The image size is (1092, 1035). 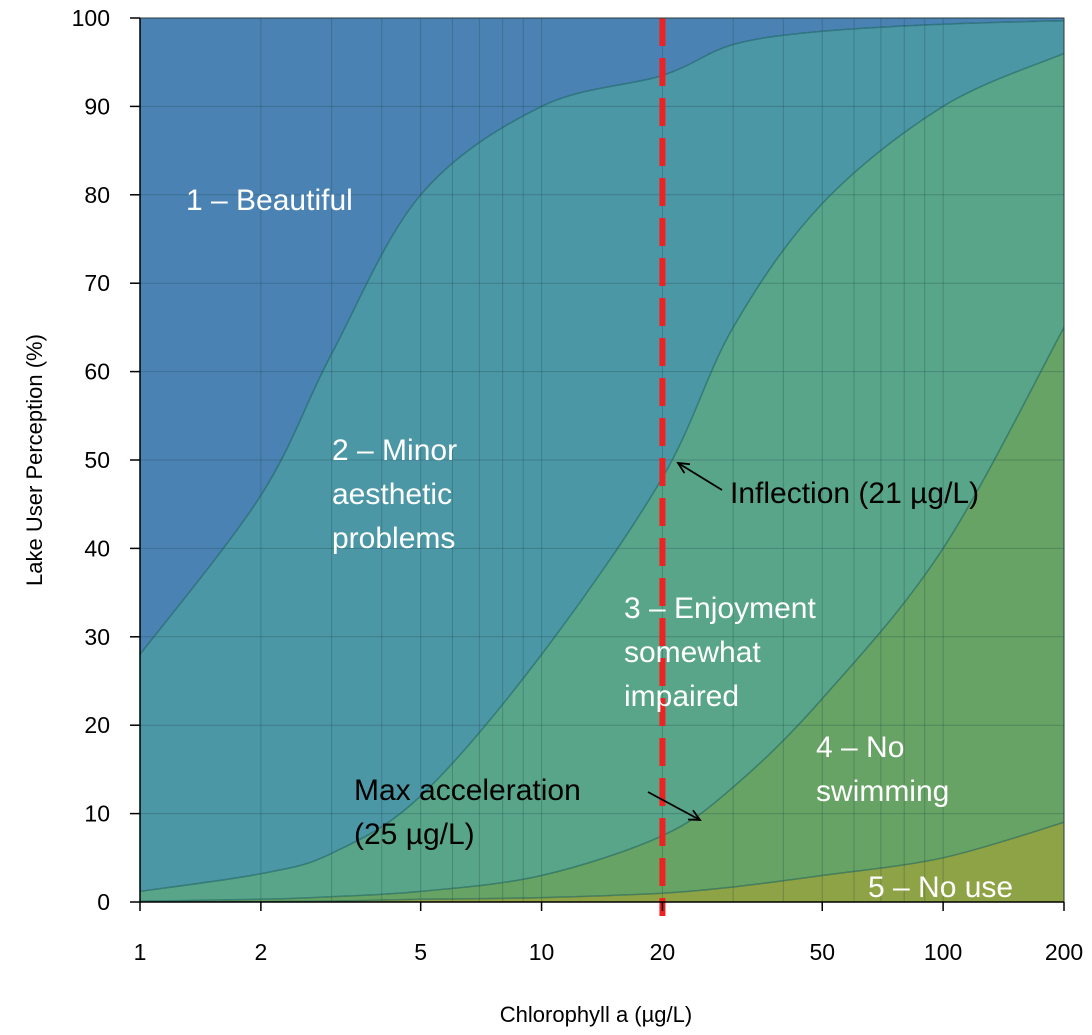 I want to click on annotation-label-line: Max acceleration, so click(x=467, y=790).